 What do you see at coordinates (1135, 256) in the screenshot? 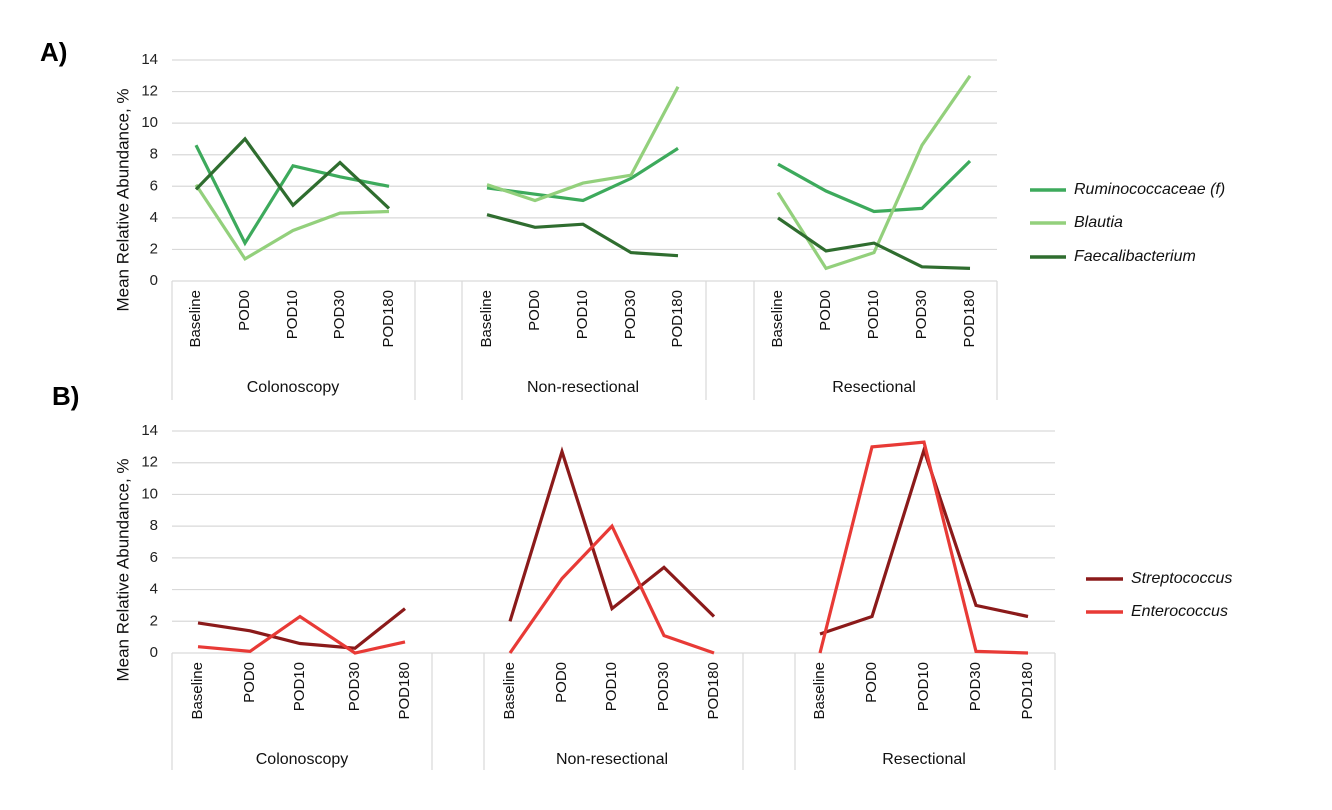
I see `legend-label: Faecalibacterium` at bounding box center [1135, 256].